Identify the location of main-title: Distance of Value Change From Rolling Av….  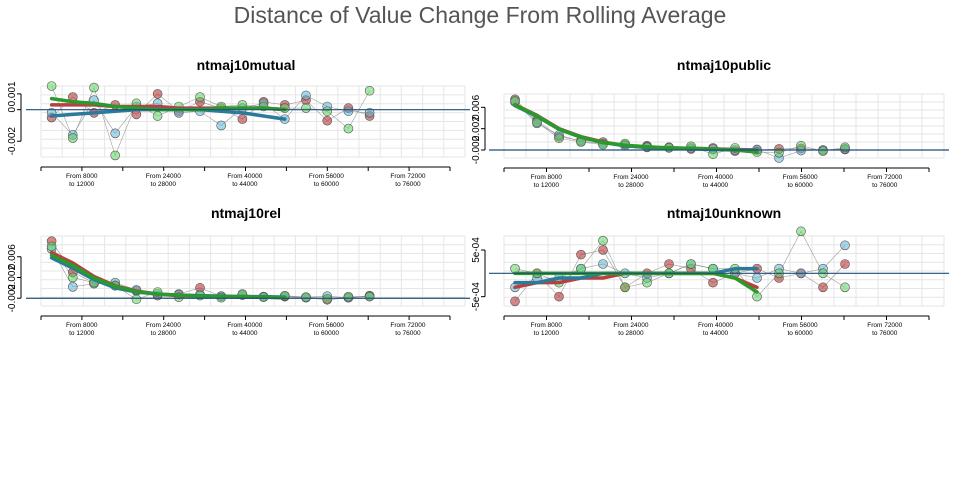
(480, 15).